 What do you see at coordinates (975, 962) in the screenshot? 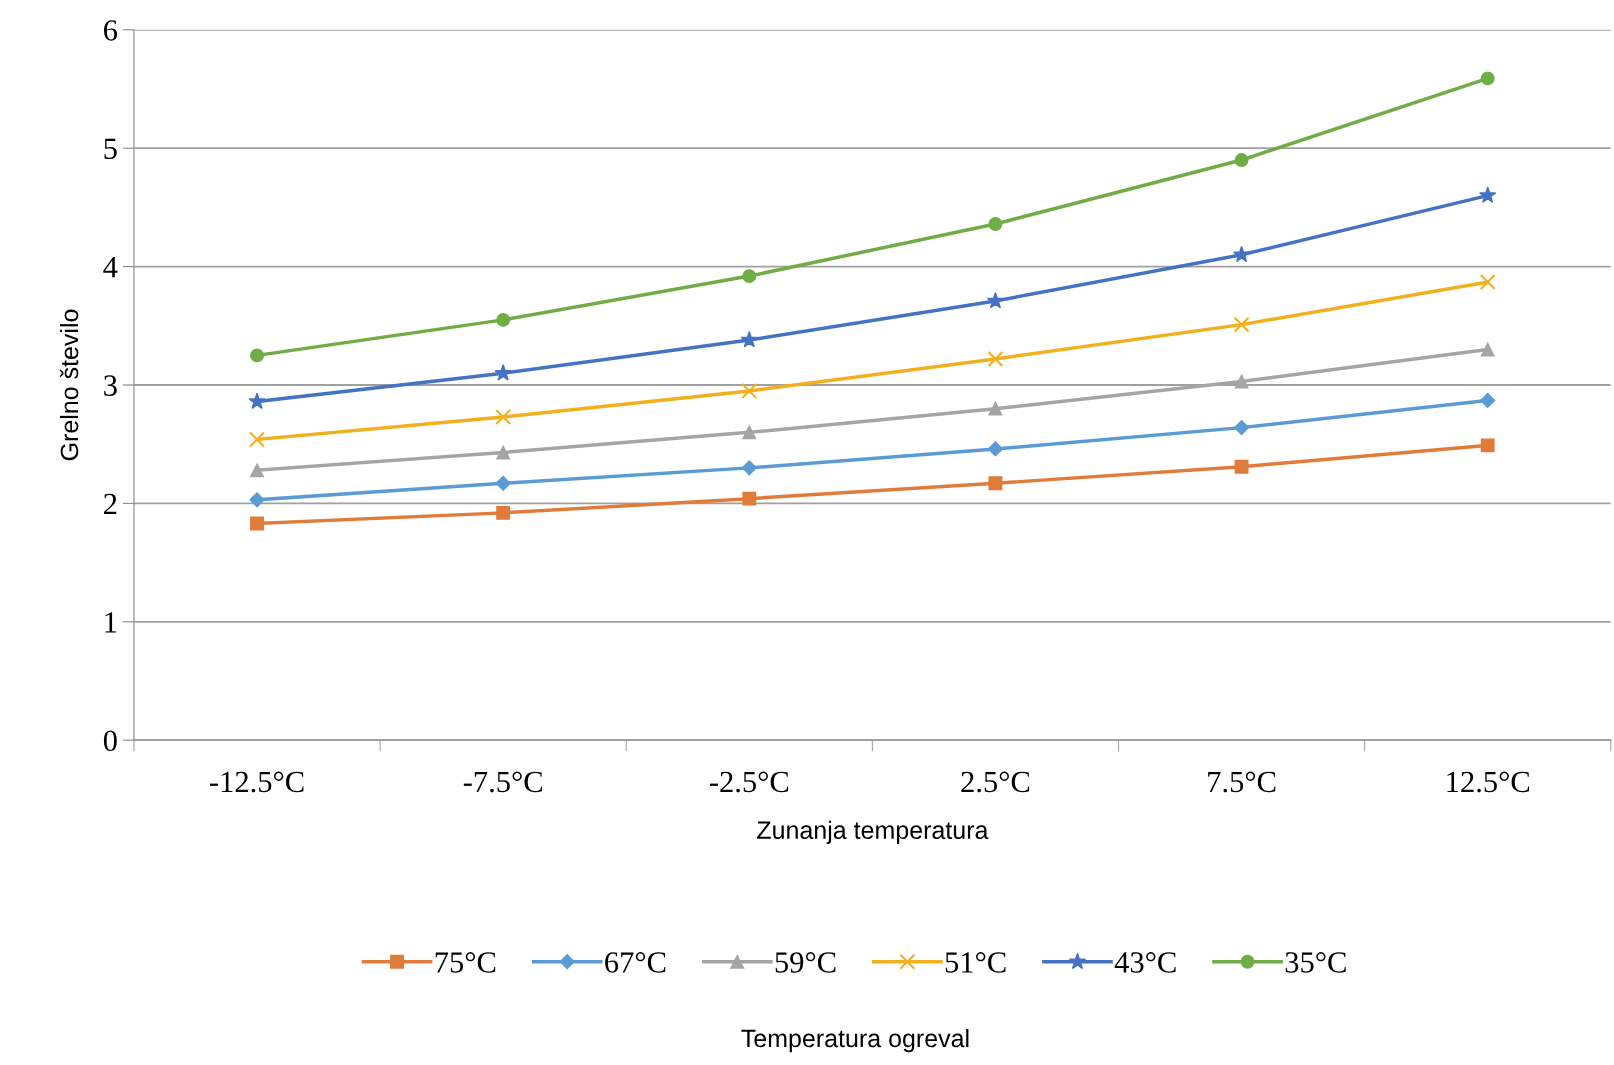
I see `legend-label: 51°C` at bounding box center [975, 962].